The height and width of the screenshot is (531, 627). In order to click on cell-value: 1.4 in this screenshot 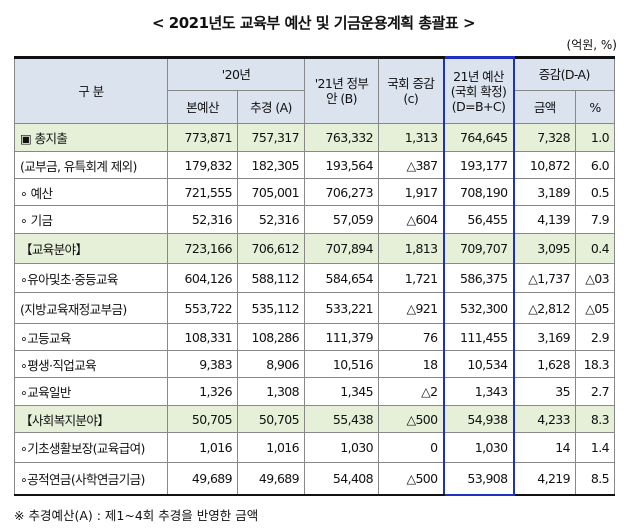, I will do `click(595, 447)`.